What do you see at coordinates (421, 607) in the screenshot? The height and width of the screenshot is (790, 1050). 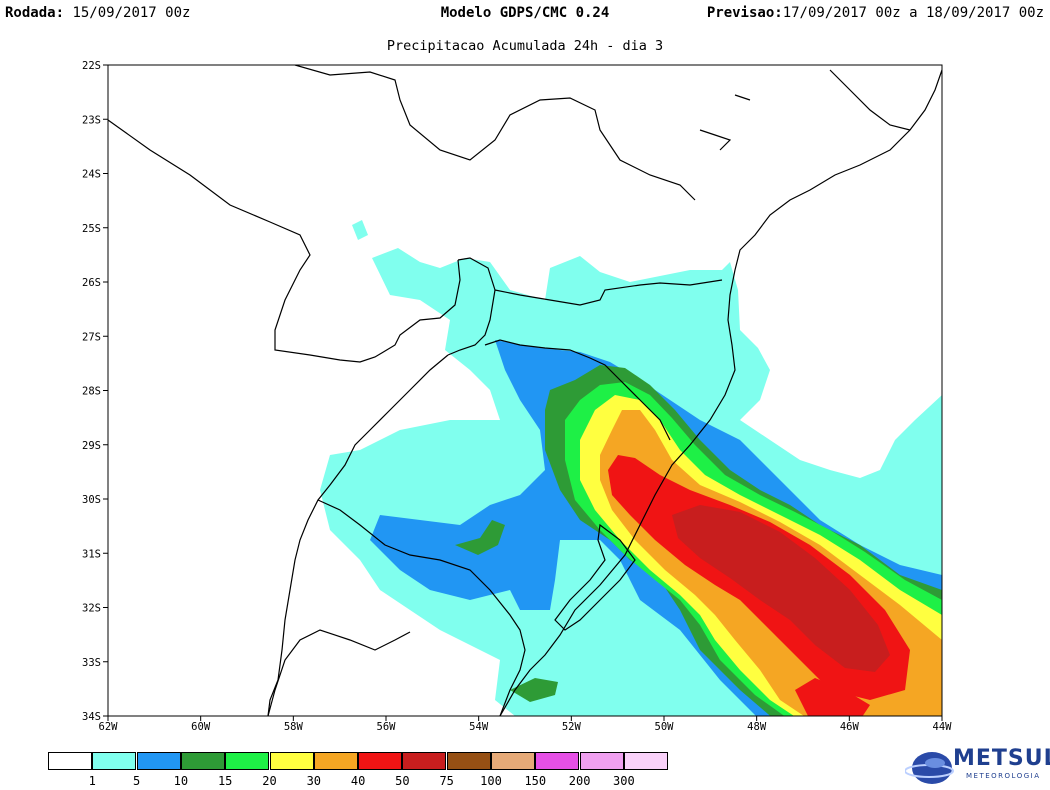 I see `boundary-brazil-uruguay` at bounding box center [421, 607].